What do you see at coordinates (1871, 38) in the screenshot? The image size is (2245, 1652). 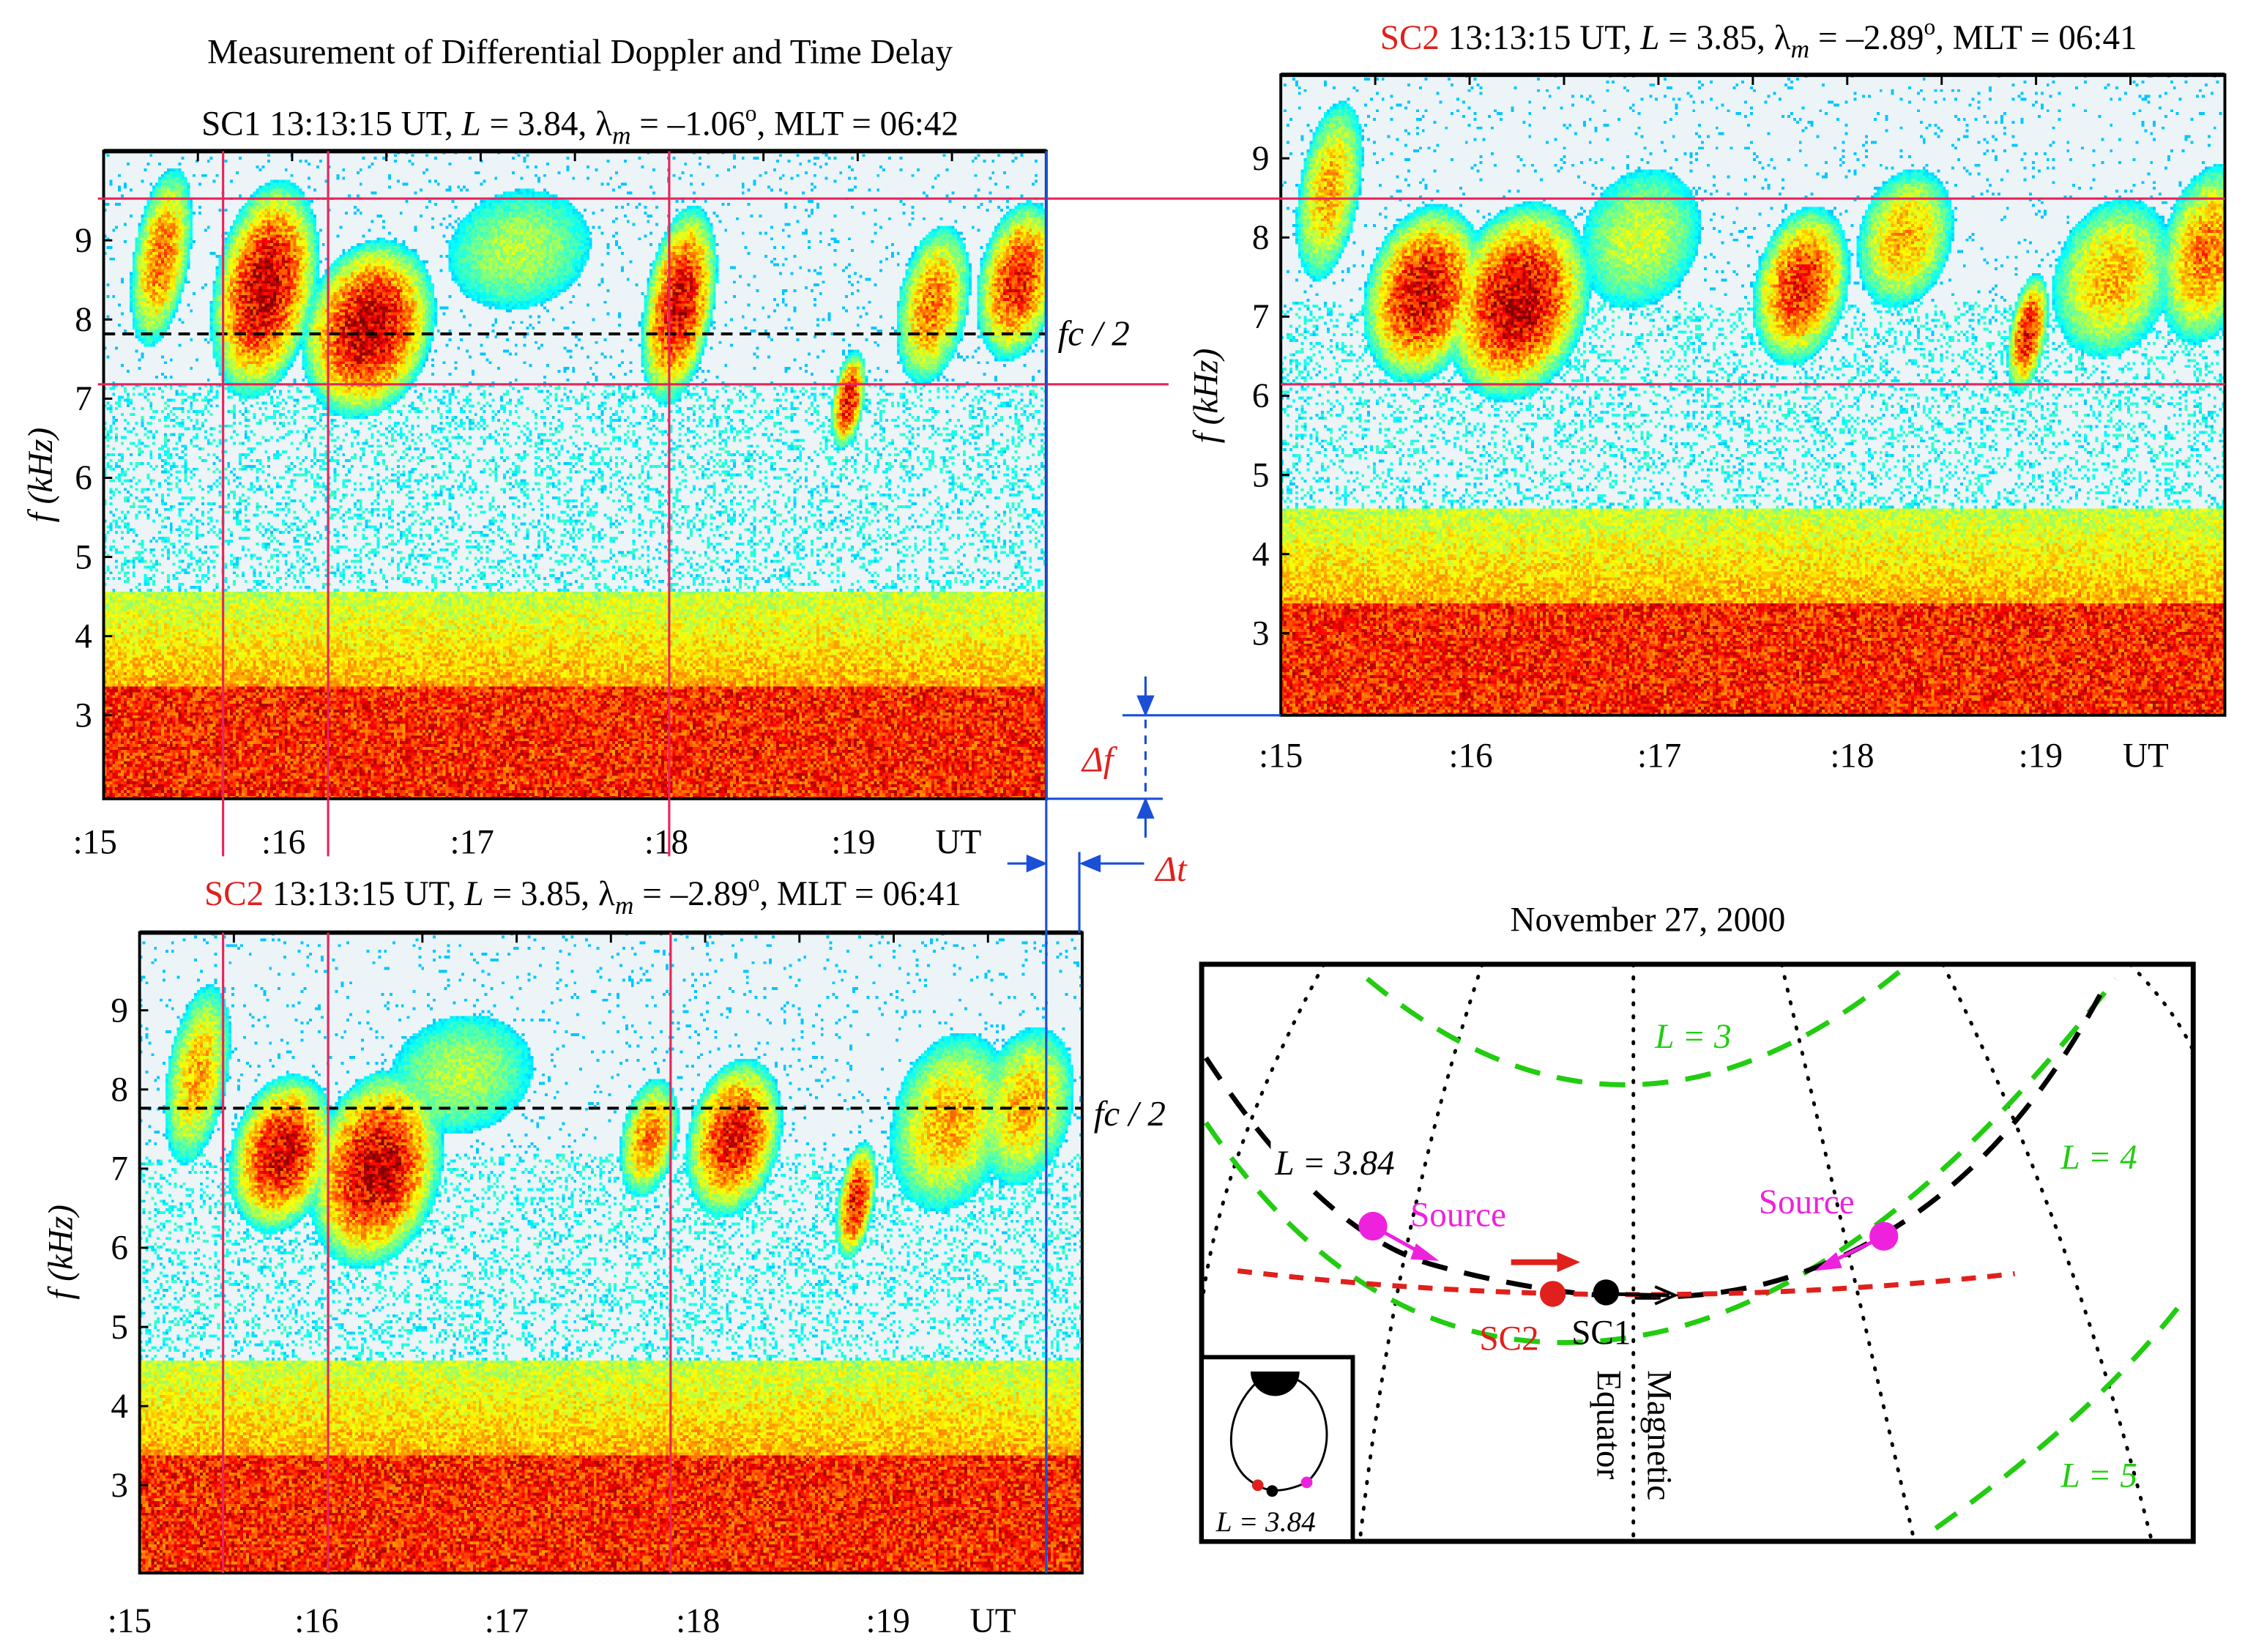 I see `header-lambda-value: = –2.89` at bounding box center [1871, 38].